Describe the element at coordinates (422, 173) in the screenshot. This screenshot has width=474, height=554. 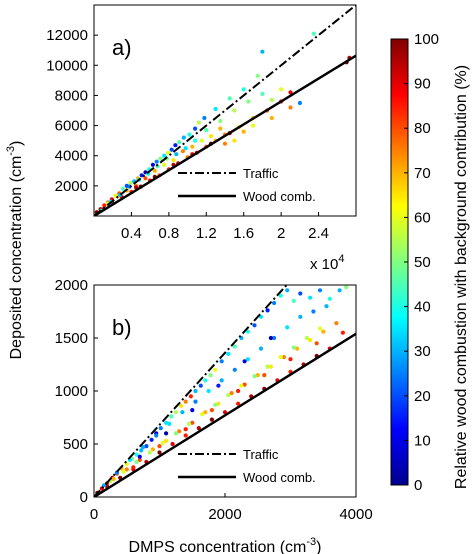
I see `colorbar-tick-label: 70` at that location.